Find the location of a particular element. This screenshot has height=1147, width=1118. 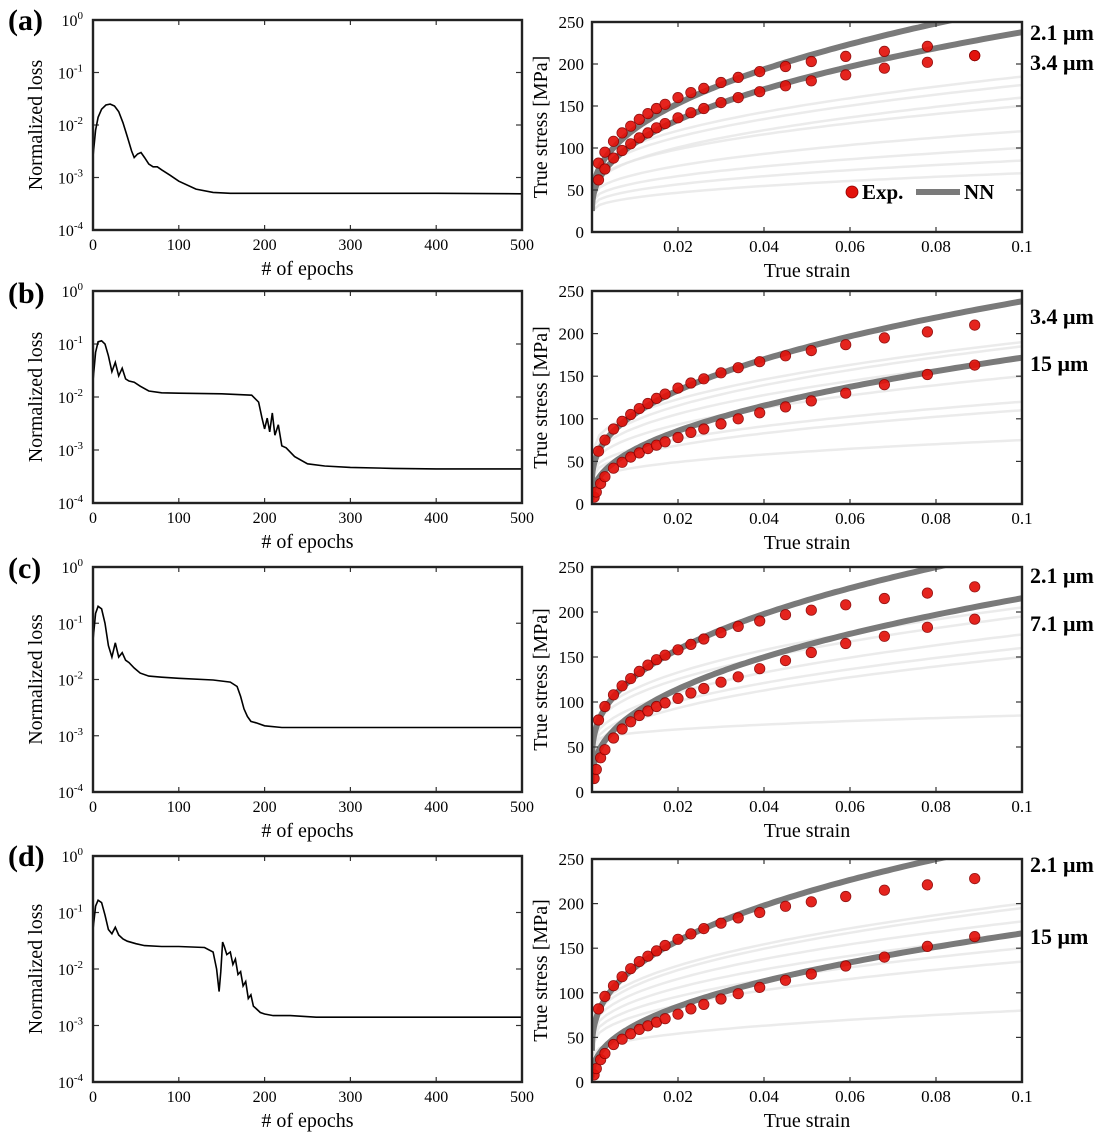

y-tick-exponent: 0 is located at coordinates (81, 563).